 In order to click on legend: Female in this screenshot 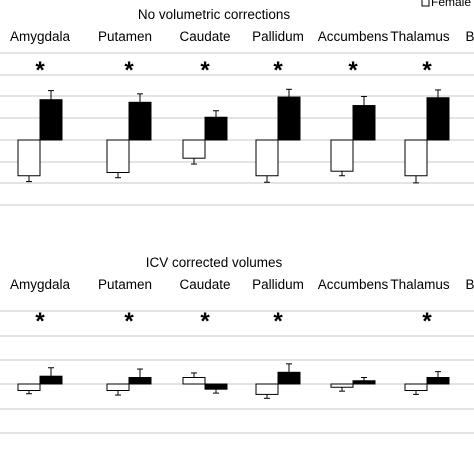, I will do `click(446, 4)`.